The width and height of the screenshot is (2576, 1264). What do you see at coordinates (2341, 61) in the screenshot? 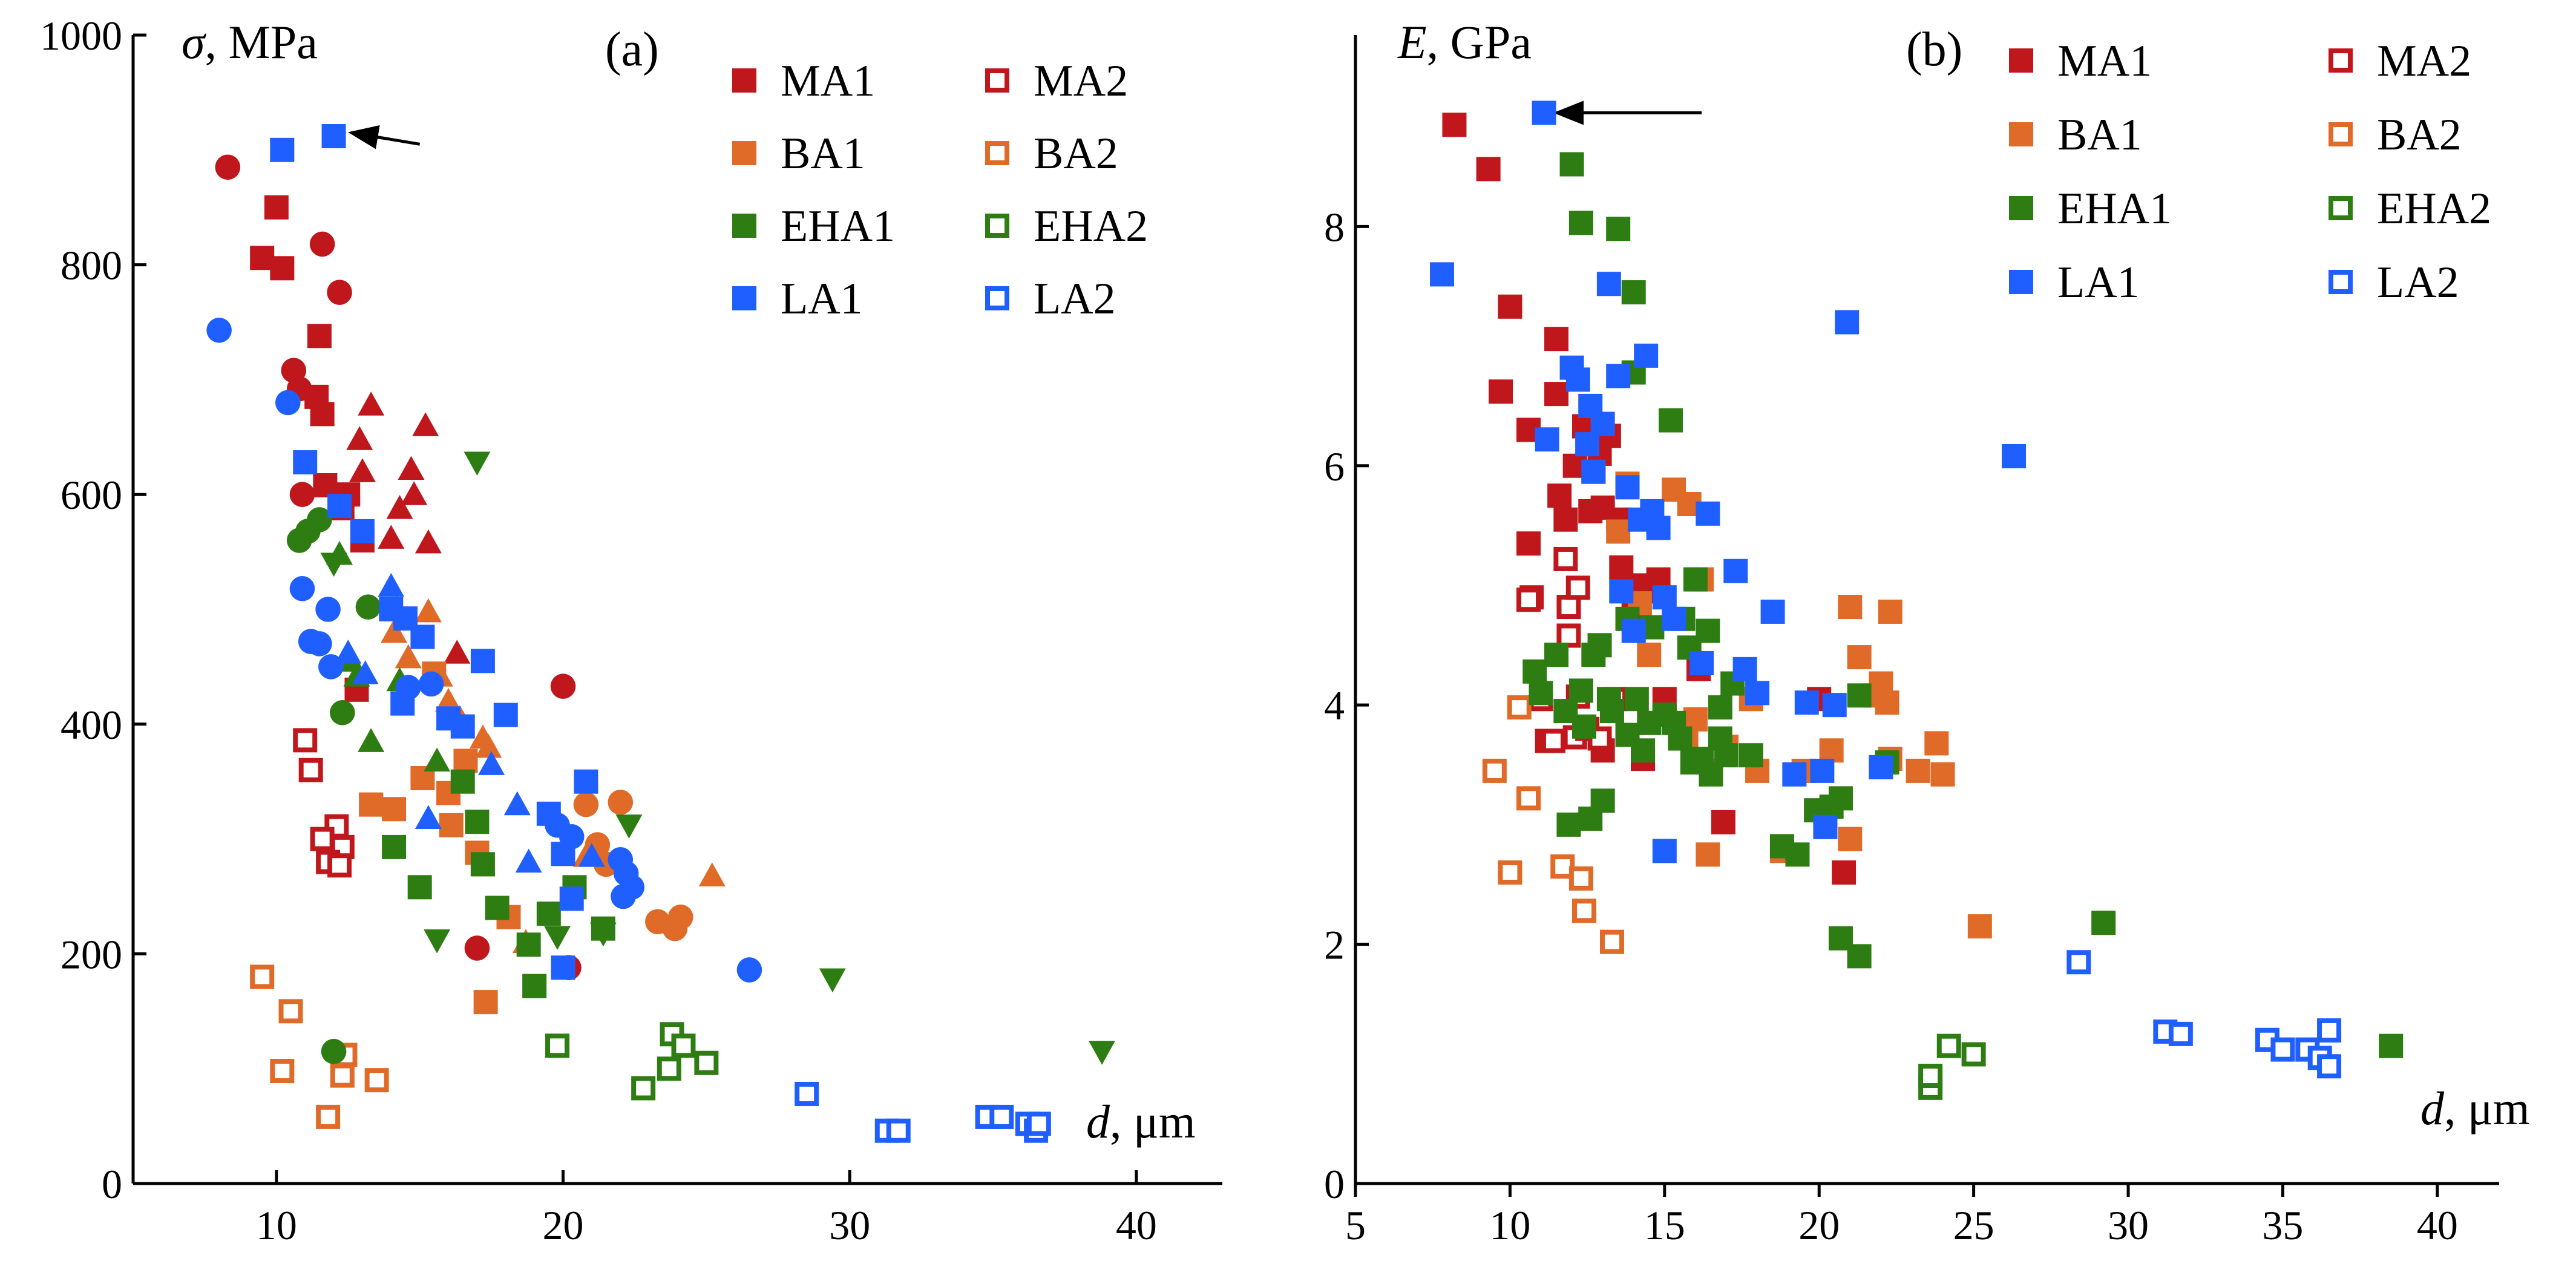
I see `panel-b-legend-marker-ma2` at bounding box center [2341, 61].